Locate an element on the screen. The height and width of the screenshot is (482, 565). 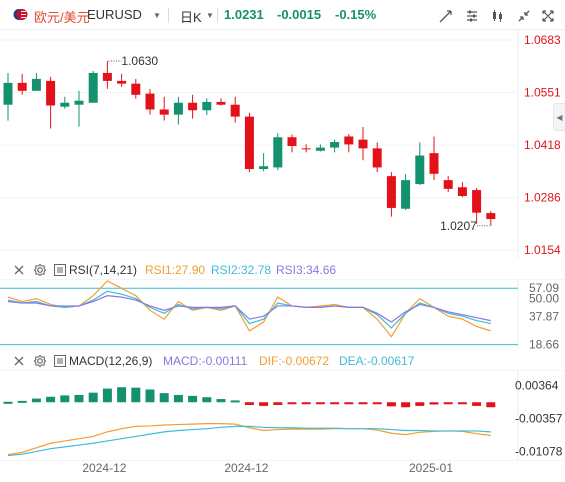
macd-tick-label: 0.00364 is located at coordinates (537, 386).